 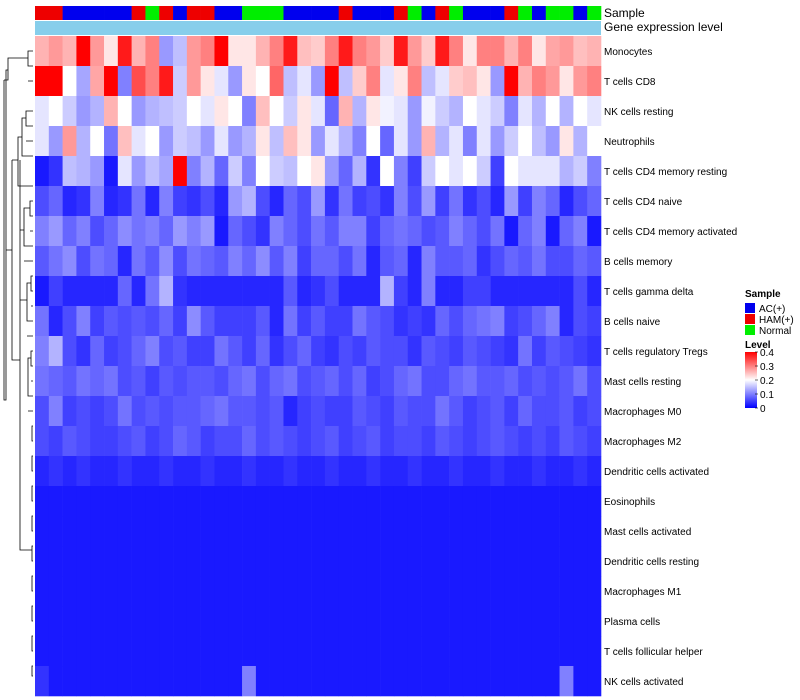 What do you see at coordinates (750, 330) in the screenshot?
I see `legend-swatch` at bounding box center [750, 330].